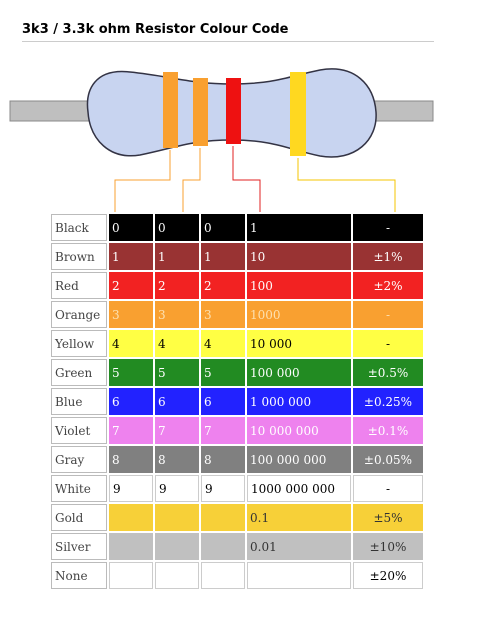 This screenshot has width=478, height=641. Describe the element at coordinates (299, 459) in the screenshot. I see `cell: 100 000 000` at that location.